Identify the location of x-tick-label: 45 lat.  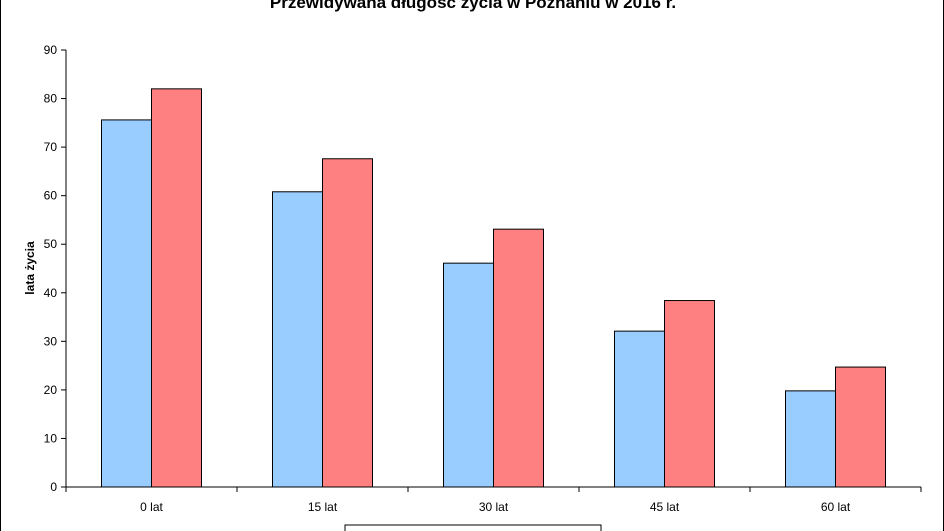
(665, 507).